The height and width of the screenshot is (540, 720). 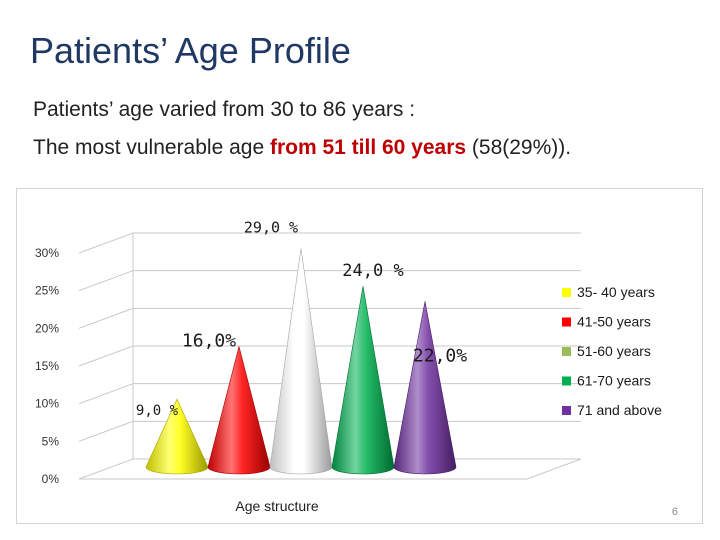 What do you see at coordinates (47, 404) in the screenshot?
I see `y-tick-label: 10%` at bounding box center [47, 404].